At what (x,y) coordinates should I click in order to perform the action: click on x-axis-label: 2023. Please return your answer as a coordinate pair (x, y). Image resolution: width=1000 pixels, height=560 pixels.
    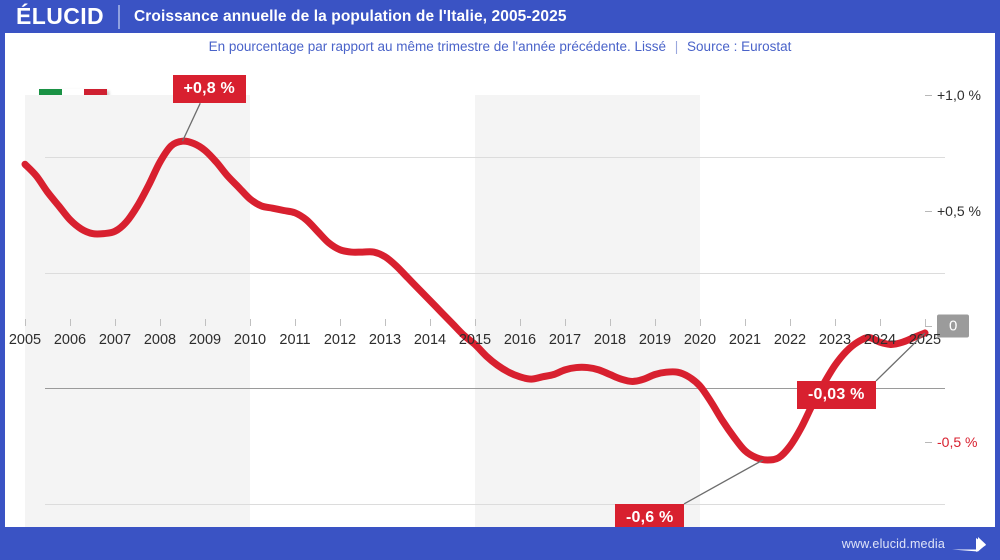
    Looking at the image, I should click on (835, 340).